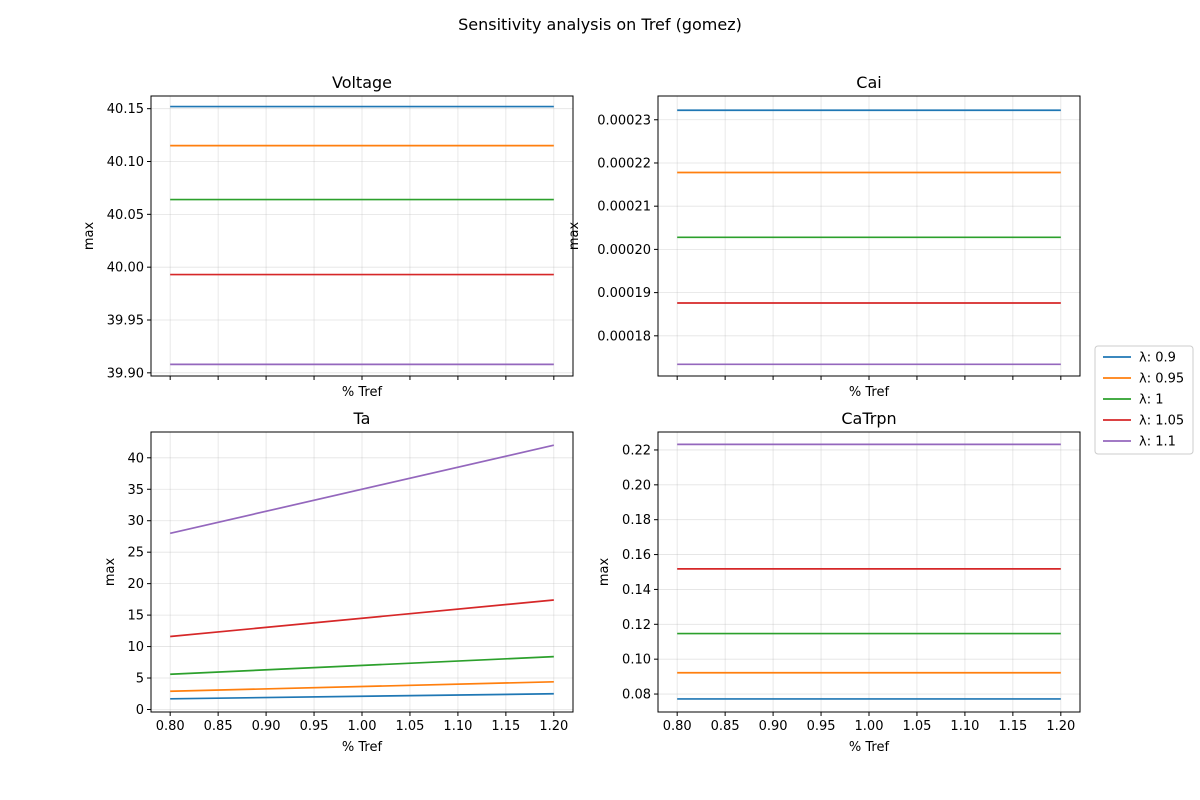 The height and width of the screenshot is (800, 1200). What do you see at coordinates (362, 82) in the screenshot?
I see `panel-voltage-title: Voltage` at bounding box center [362, 82].